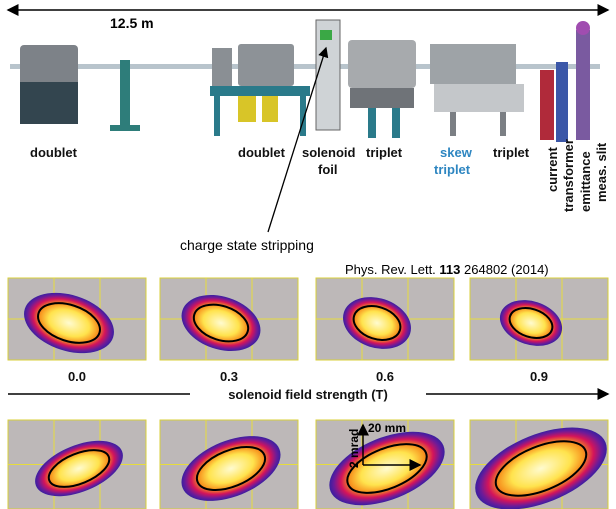 The height and width of the screenshot is (509, 616). Describe the element at coordinates (132, 23) in the screenshot. I see `length-label: 12.5 m` at that location.